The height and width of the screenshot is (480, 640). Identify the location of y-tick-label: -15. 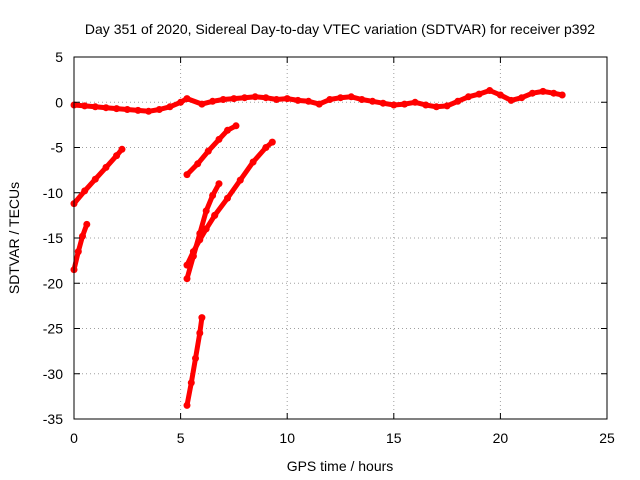
(53, 238).